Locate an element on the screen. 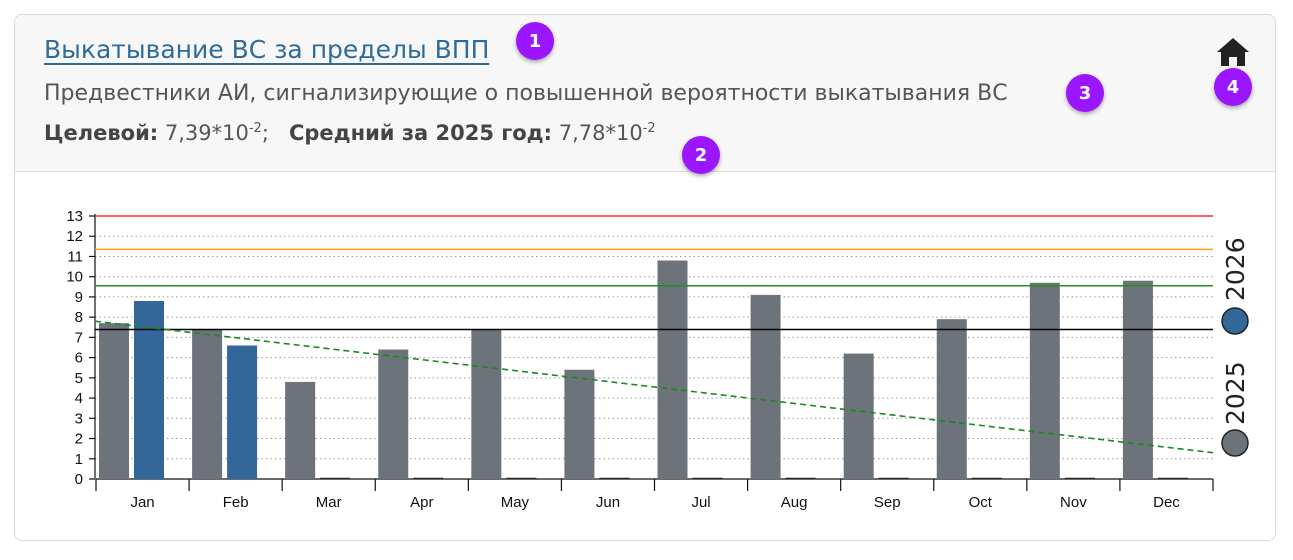  bar-2025-May is located at coordinates (486, 404).